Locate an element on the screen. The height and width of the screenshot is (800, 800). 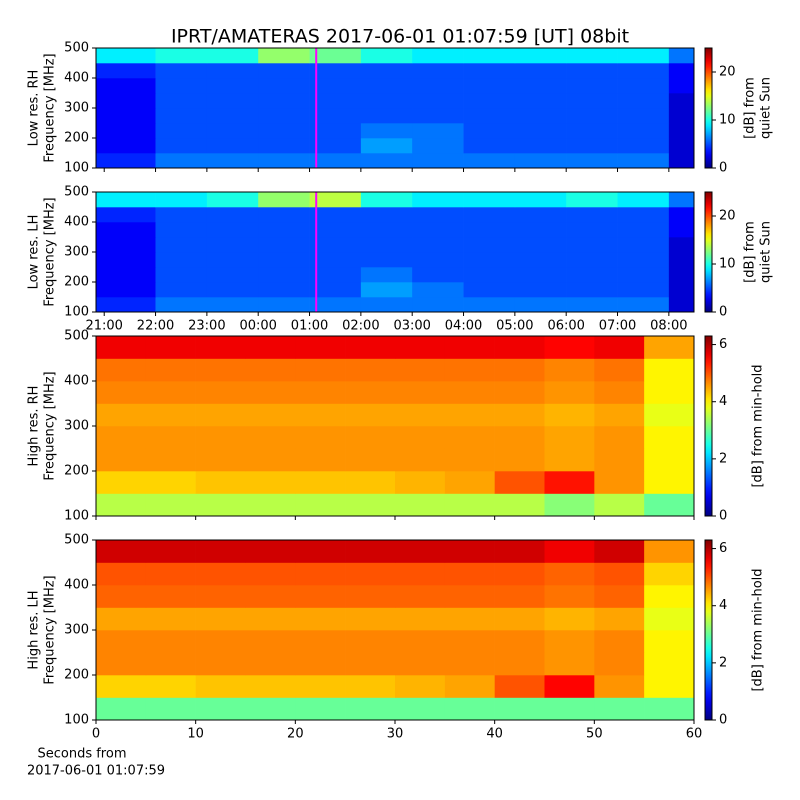
x-tick-label: 10 is located at coordinates (195, 734).